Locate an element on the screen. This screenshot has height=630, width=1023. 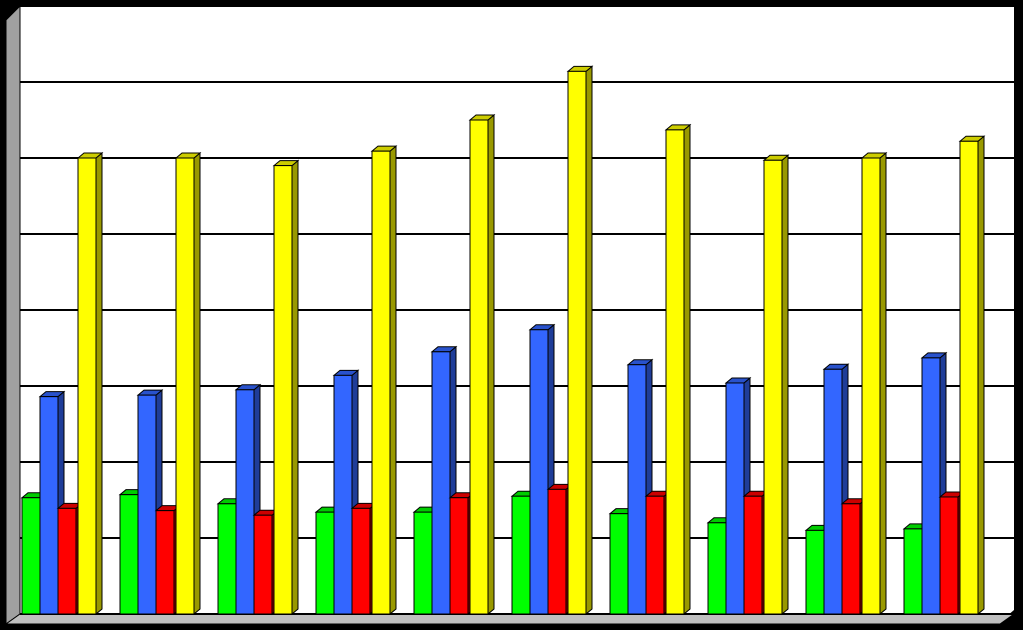
side-wall is located at coordinates (13, 314).